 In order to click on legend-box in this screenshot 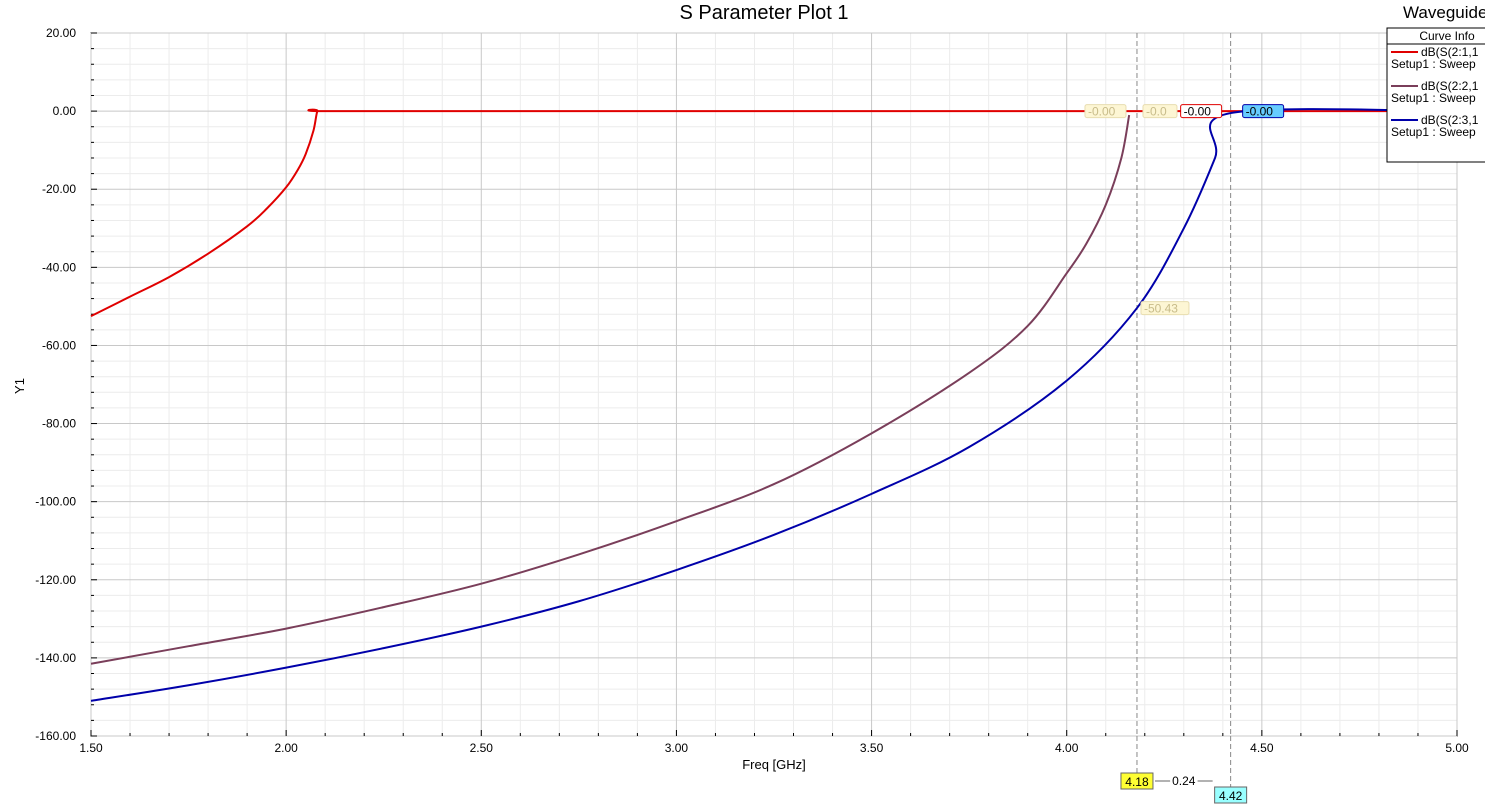, I will do `click(1435, 95)`.